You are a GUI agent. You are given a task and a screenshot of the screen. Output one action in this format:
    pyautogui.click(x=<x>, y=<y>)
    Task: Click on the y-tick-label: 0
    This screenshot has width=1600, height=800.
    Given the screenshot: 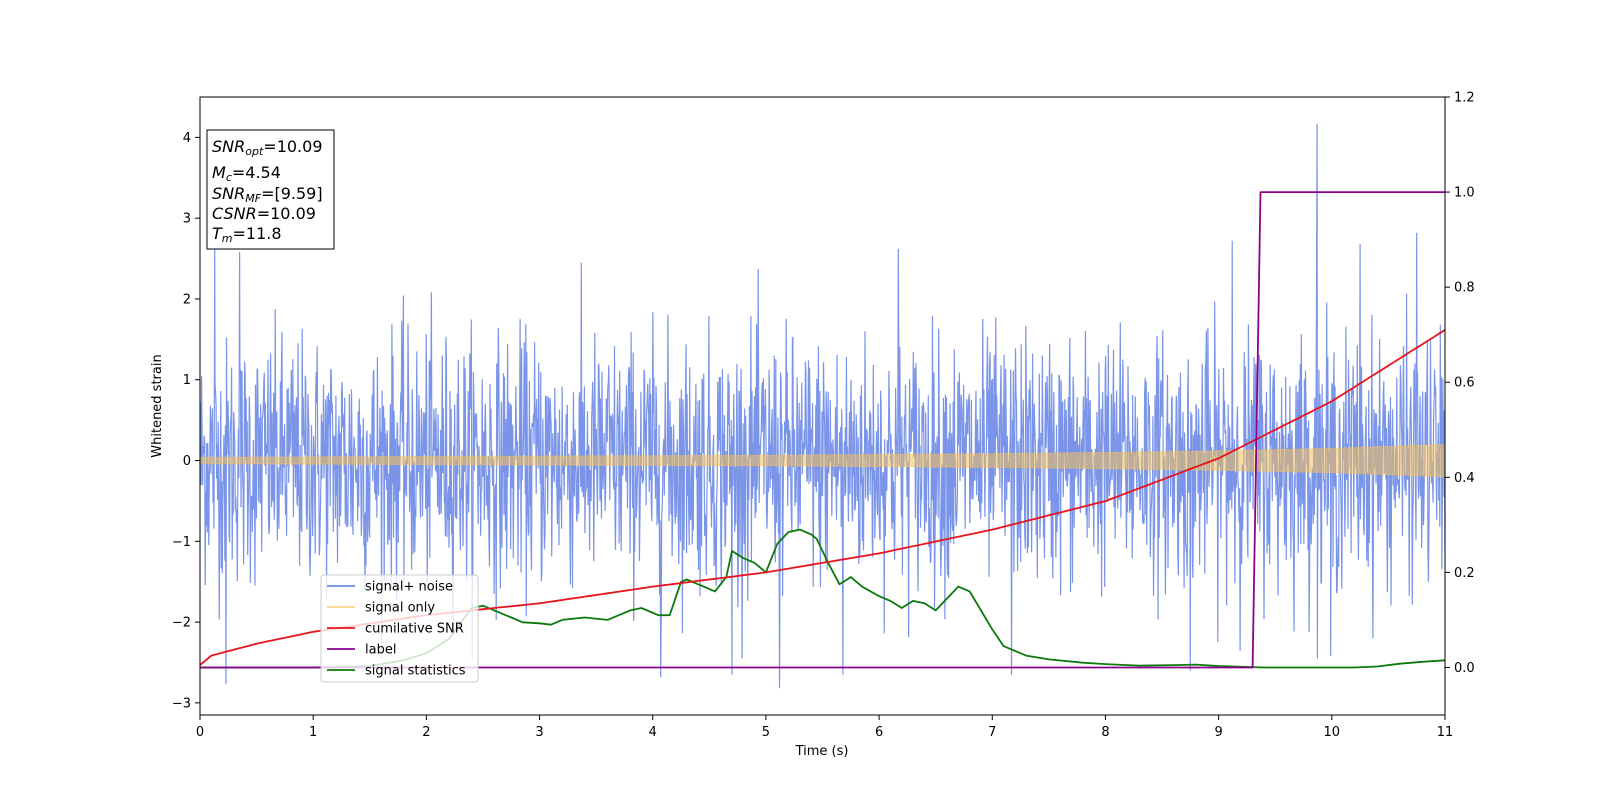 What is the action you would take?
    pyautogui.click(x=187, y=461)
    